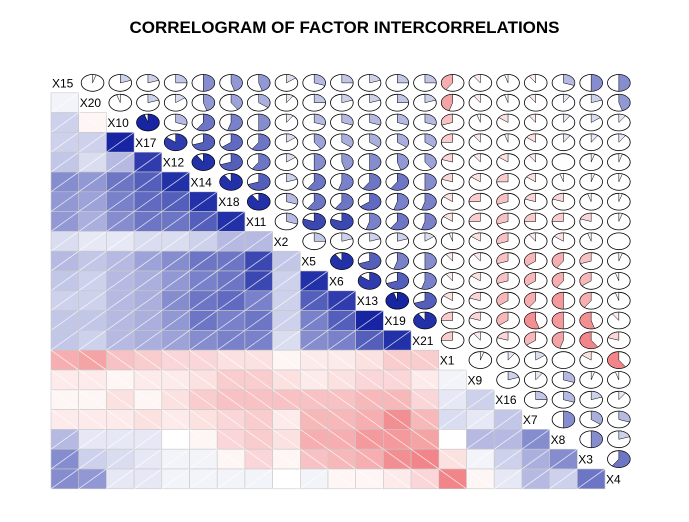  Describe the element at coordinates (292, 199) in the screenshot. I see `pie-slice-X18-X2` at that location.